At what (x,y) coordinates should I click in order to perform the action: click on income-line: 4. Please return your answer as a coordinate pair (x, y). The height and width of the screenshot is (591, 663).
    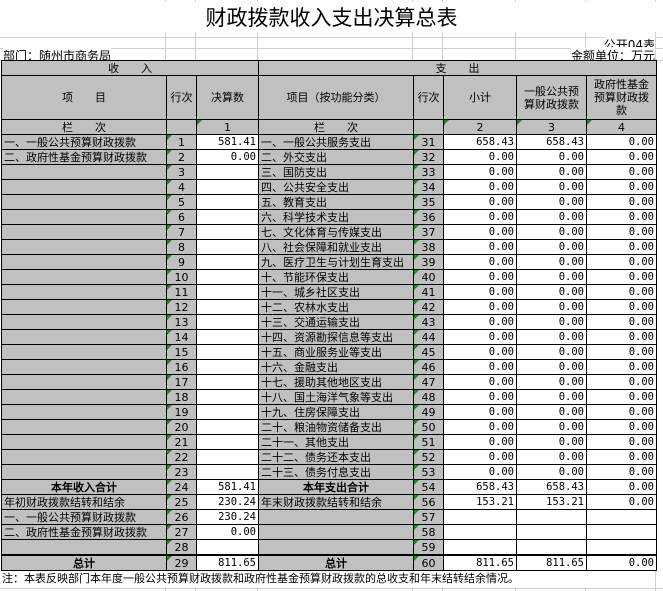
    Looking at the image, I should click on (181, 187).